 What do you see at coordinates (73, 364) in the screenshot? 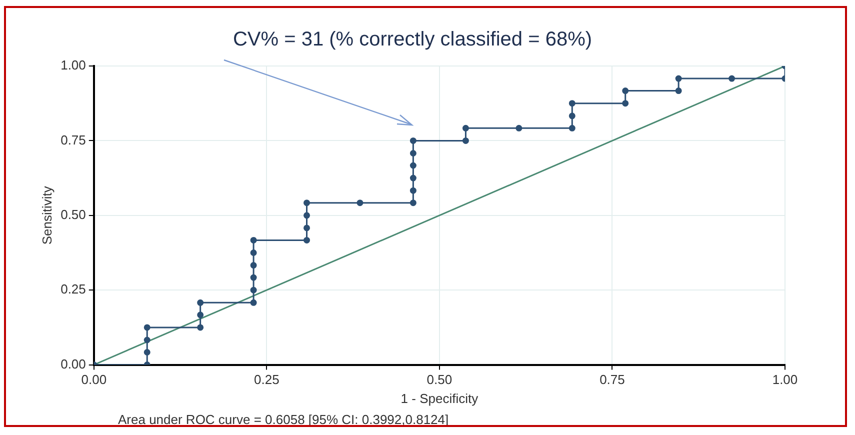
I see `y-tick-label: 0.00` at bounding box center [73, 364].